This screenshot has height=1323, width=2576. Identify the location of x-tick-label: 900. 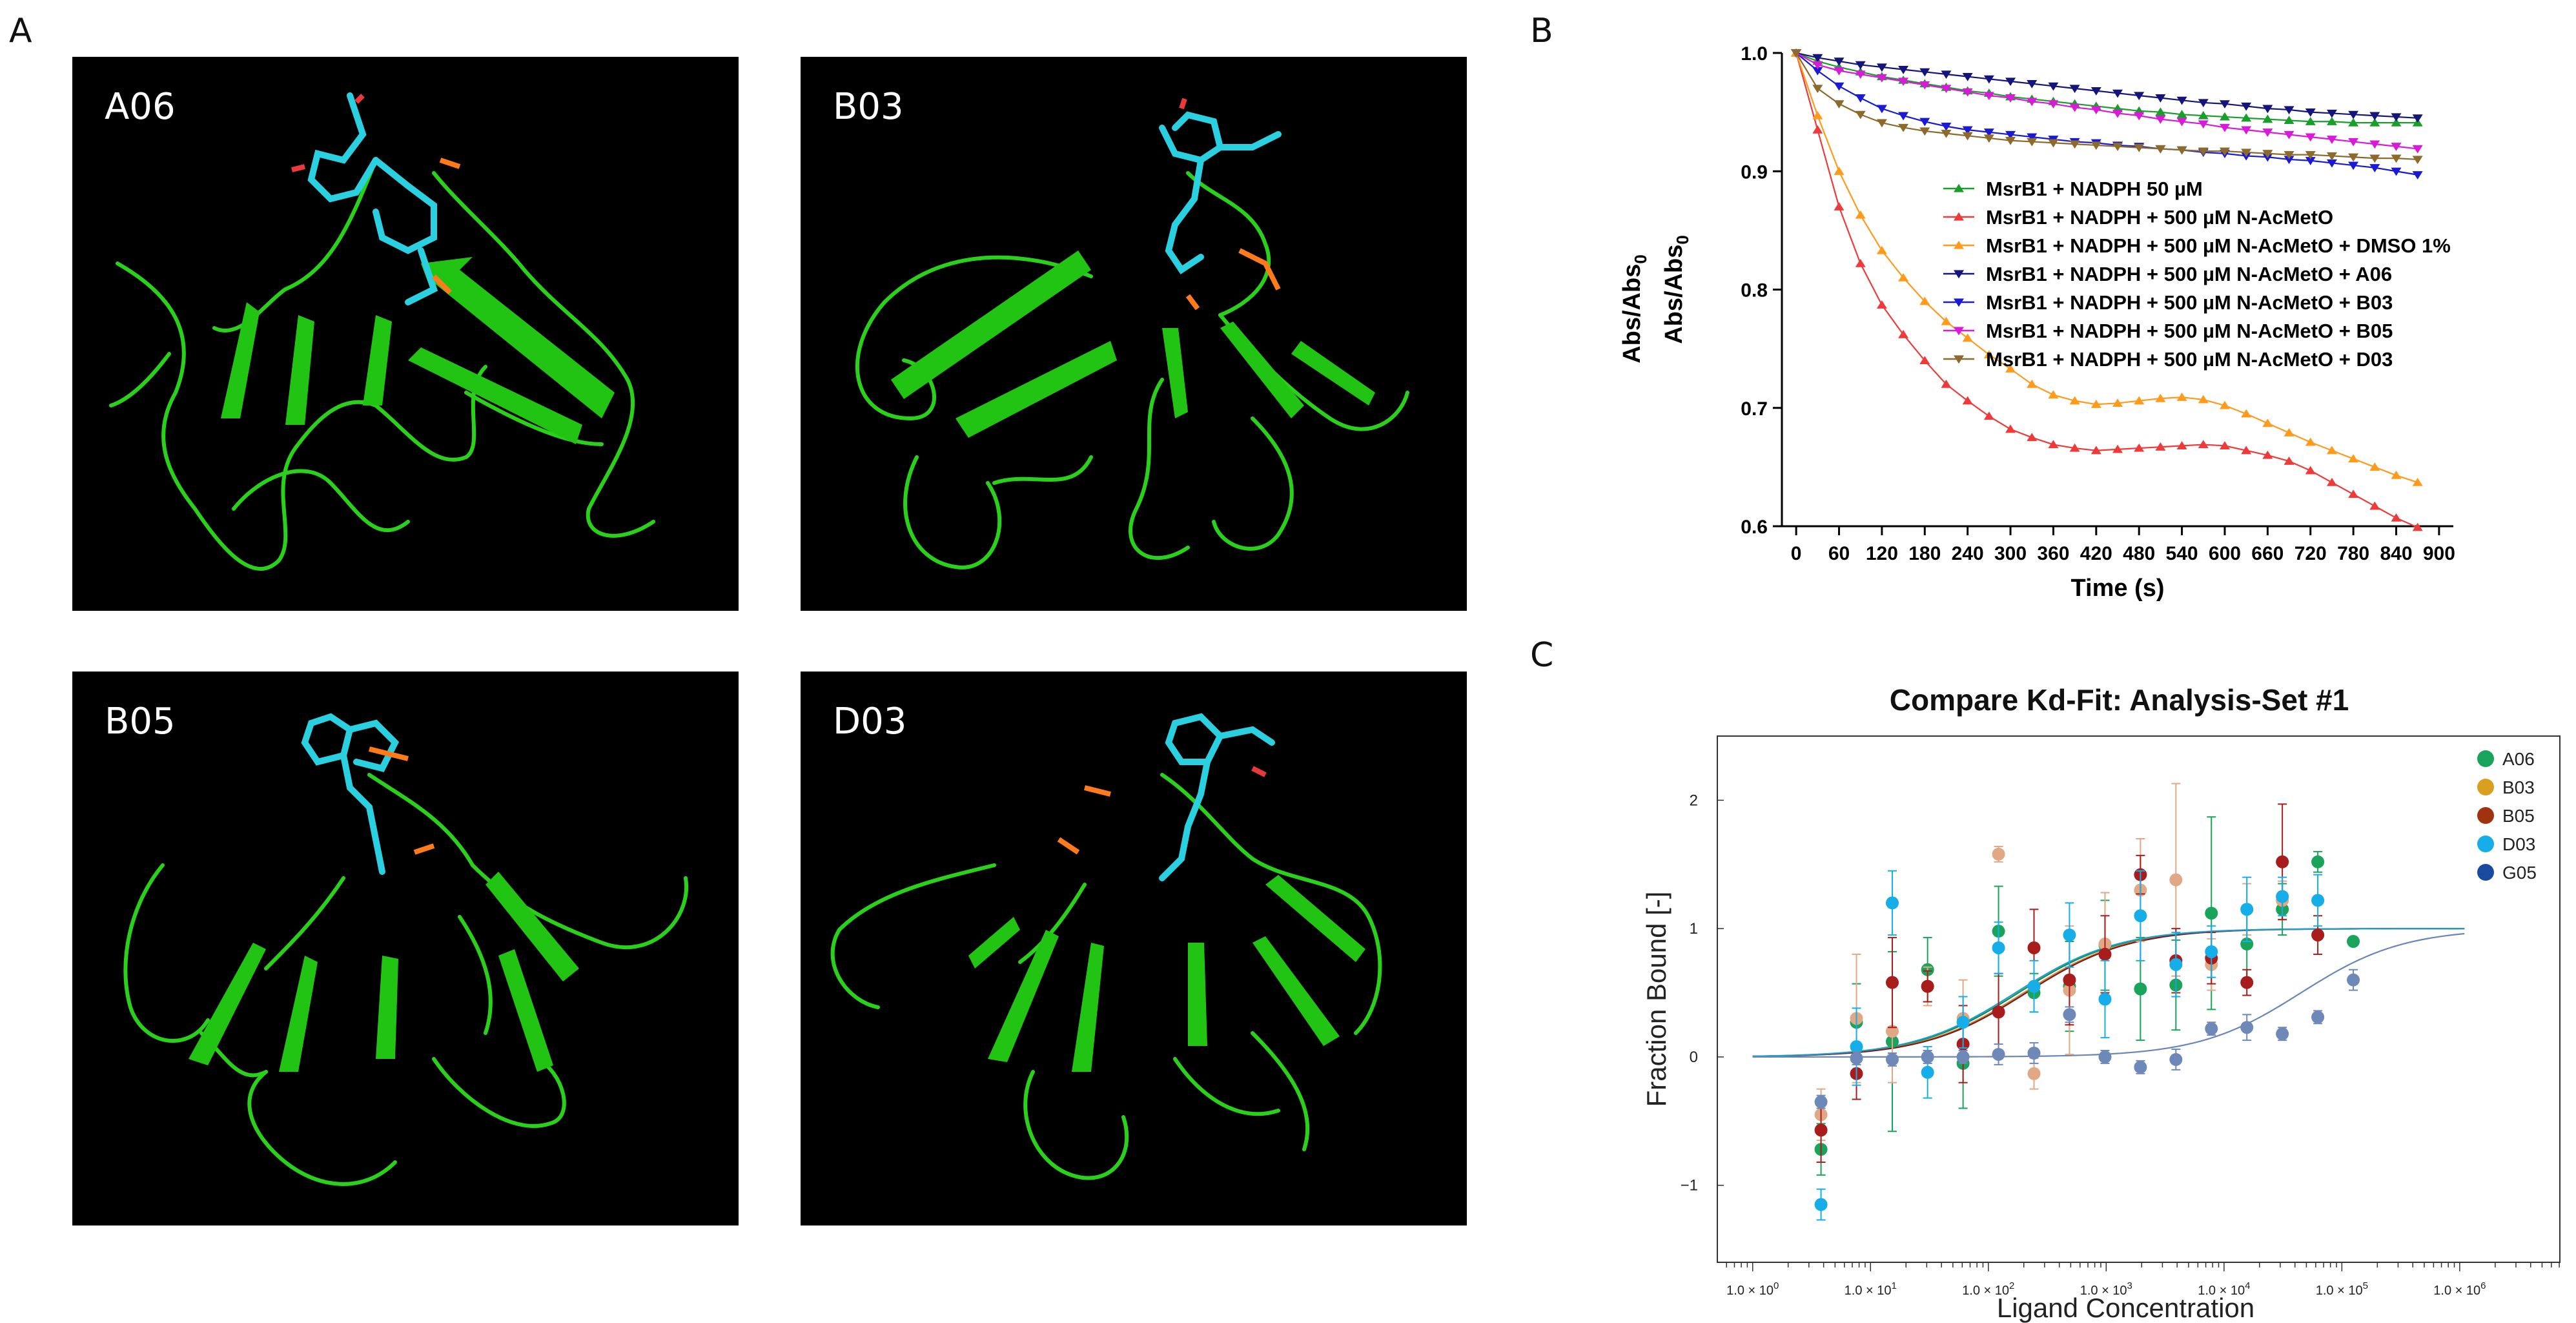
(2439, 554).